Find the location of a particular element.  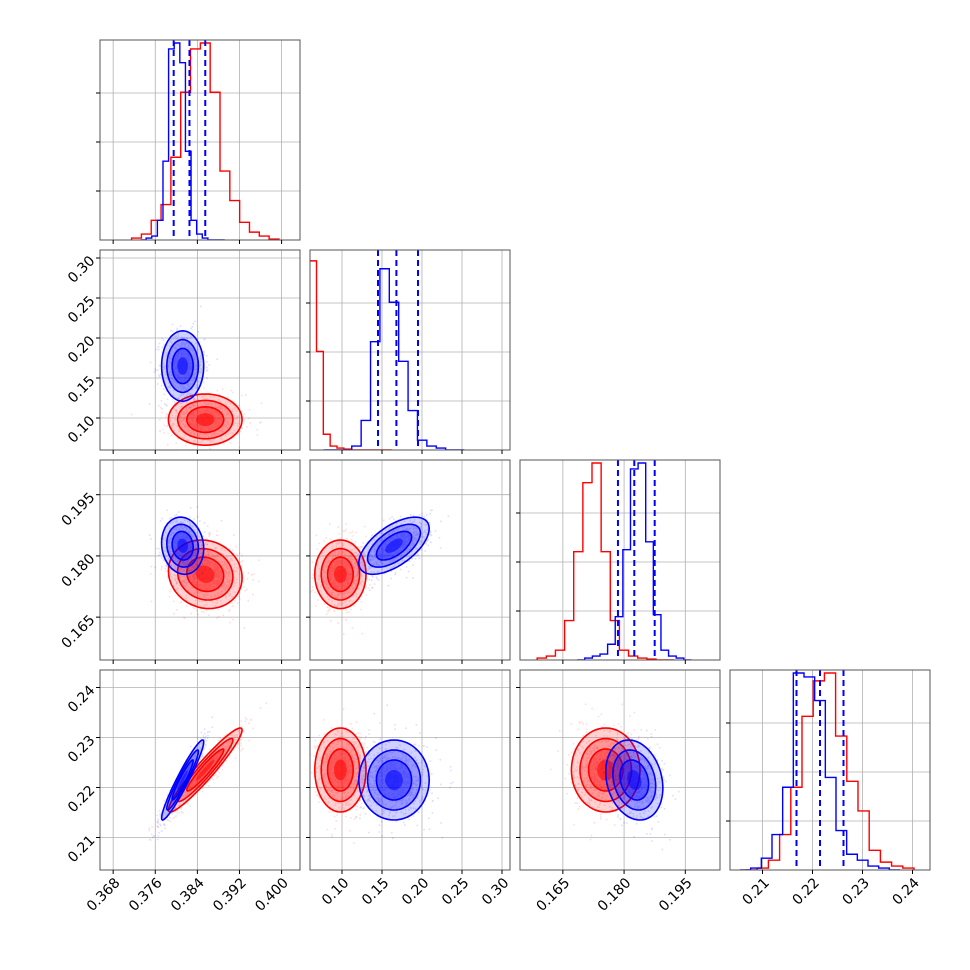

panel-1-0: 0.10 0.15 0.20 0.25 0.30 is located at coordinates (183, 351).